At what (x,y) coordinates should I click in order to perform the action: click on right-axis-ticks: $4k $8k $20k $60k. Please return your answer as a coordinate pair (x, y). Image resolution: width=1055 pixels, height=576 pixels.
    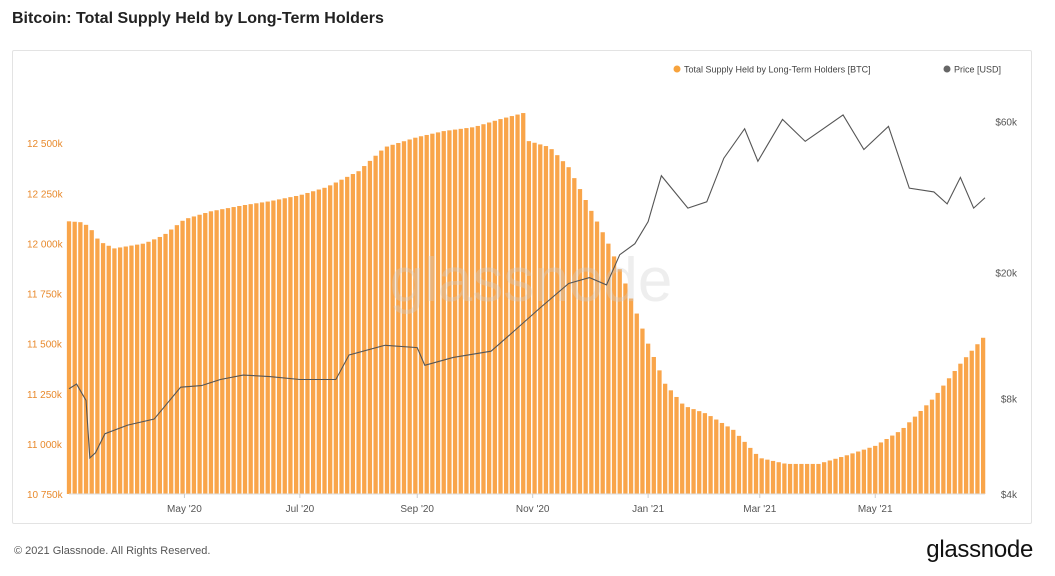
    Looking at the image, I should click on (1006, 309).